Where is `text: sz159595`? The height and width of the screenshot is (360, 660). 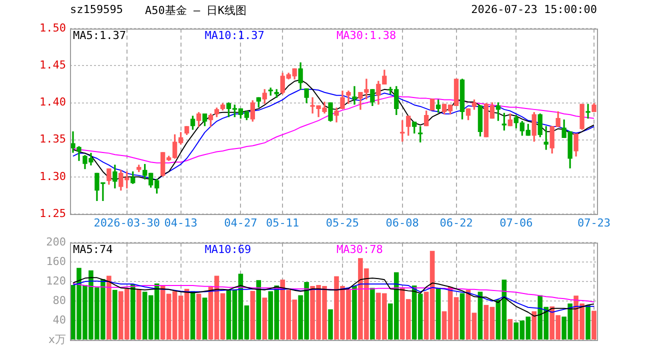
text: sz159595 is located at coordinates (96, 9).